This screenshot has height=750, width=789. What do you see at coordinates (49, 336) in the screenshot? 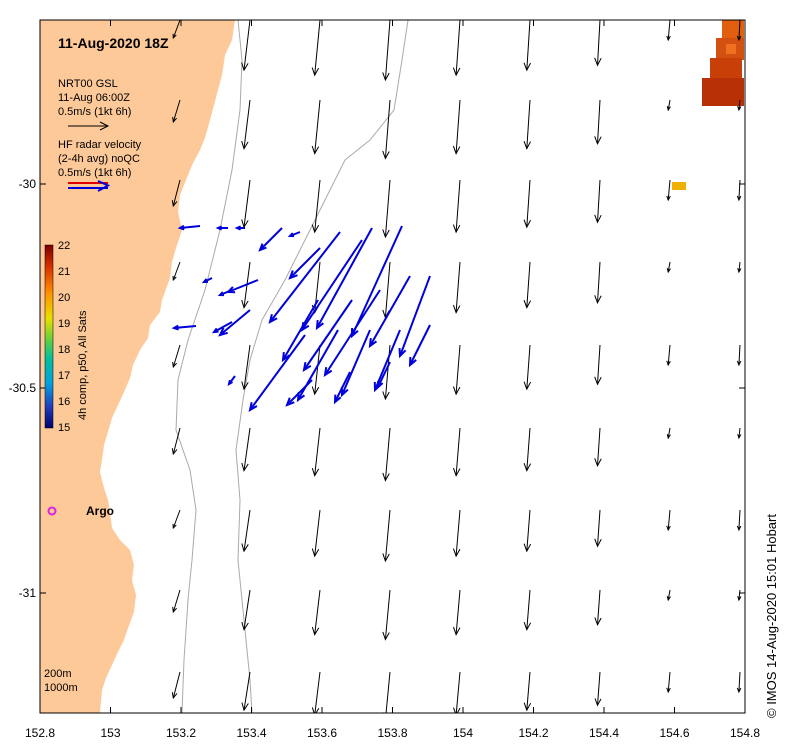
I see `colorbar-gradient` at bounding box center [49, 336].